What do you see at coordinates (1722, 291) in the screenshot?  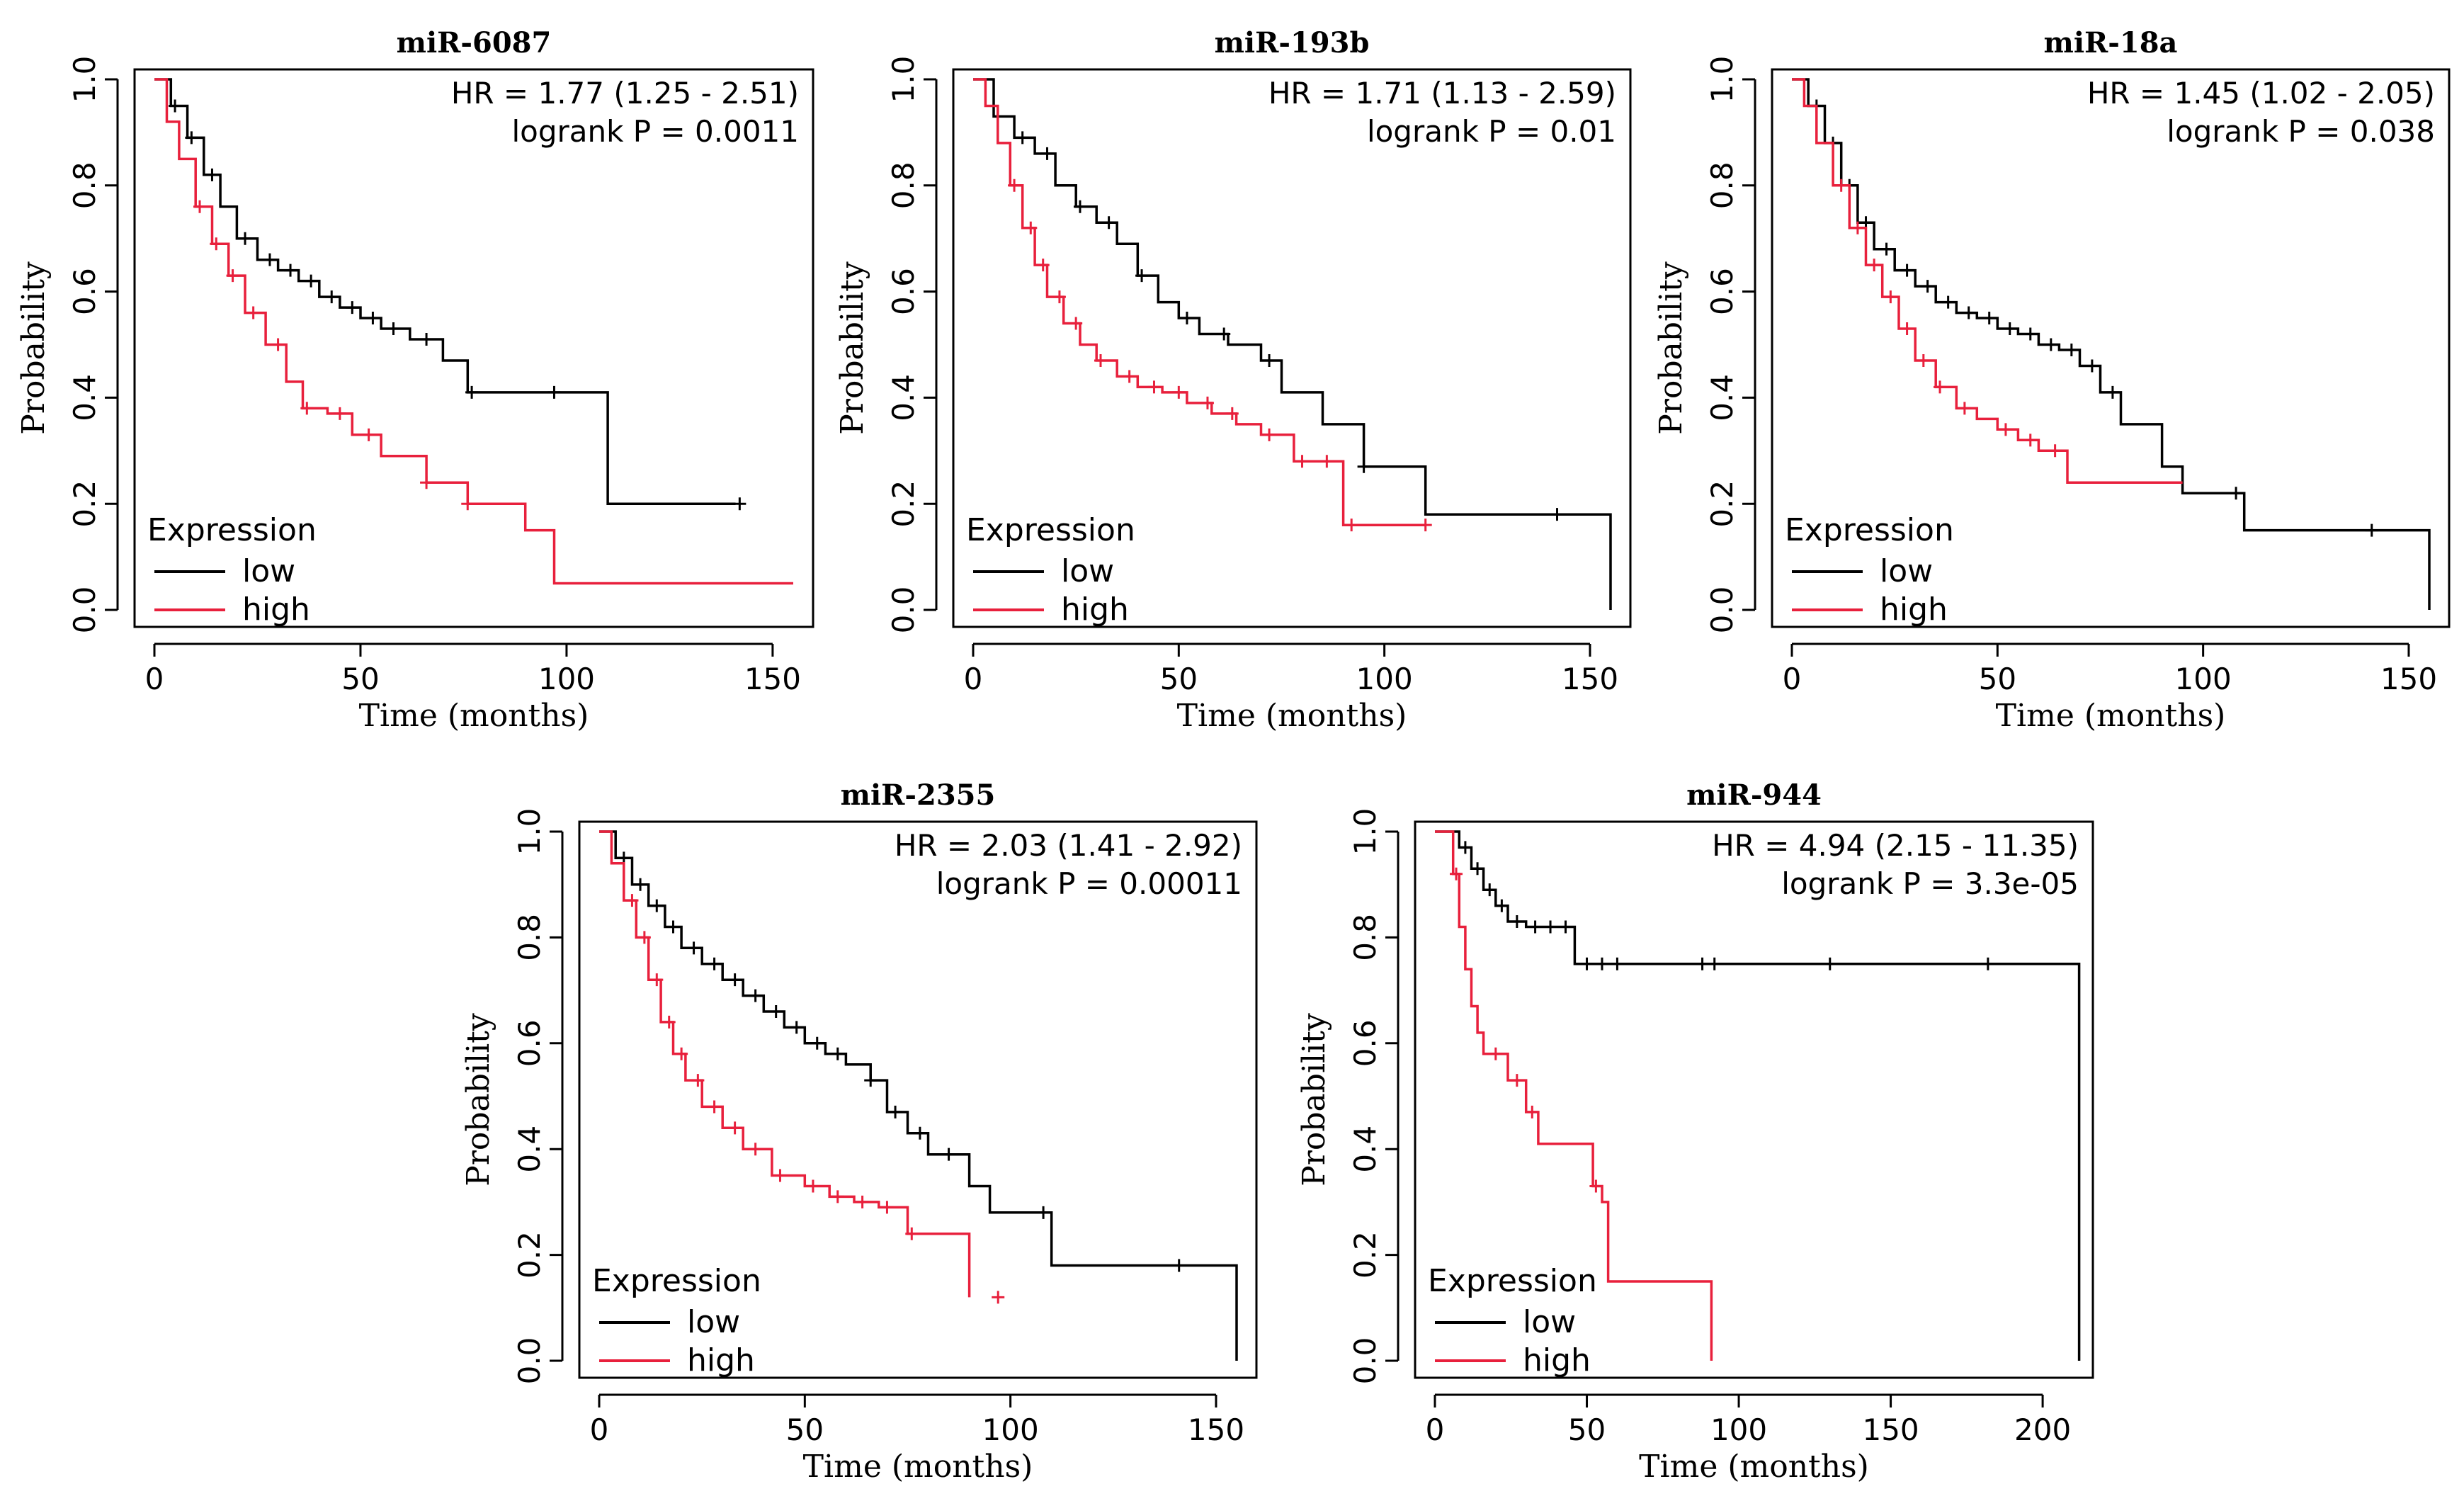 I see `y-tick-label: 0.6` at bounding box center [1722, 291].